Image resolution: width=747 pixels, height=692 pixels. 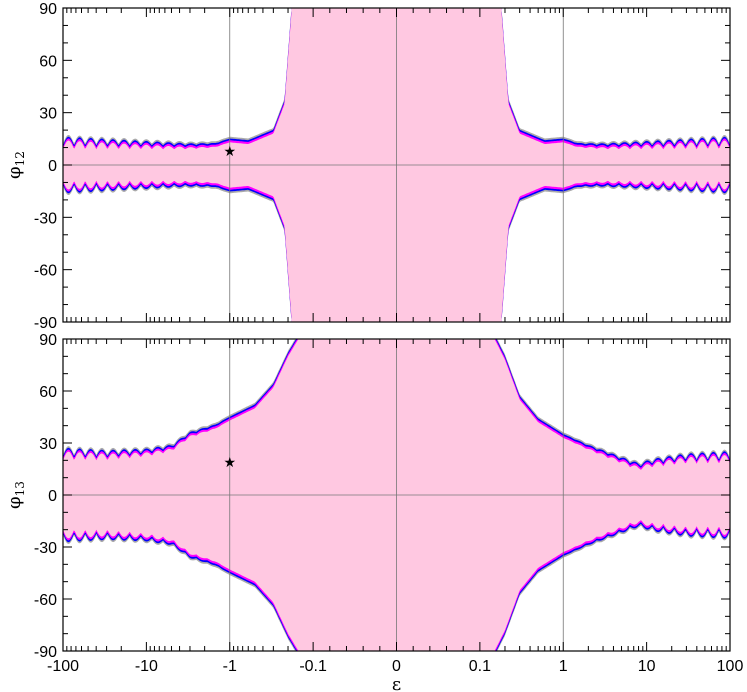 What do you see at coordinates (396, 683) in the screenshot?
I see `x-axis-title: ε` at bounding box center [396, 683].